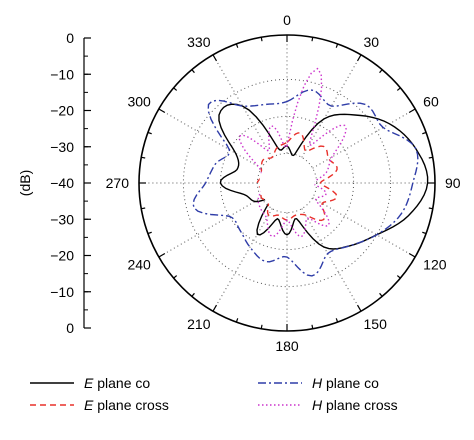 The width and height of the screenshot is (474, 440). Describe the element at coordinates (62, 183) in the screenshot. I see `radial-tick-label: −40` at that location.